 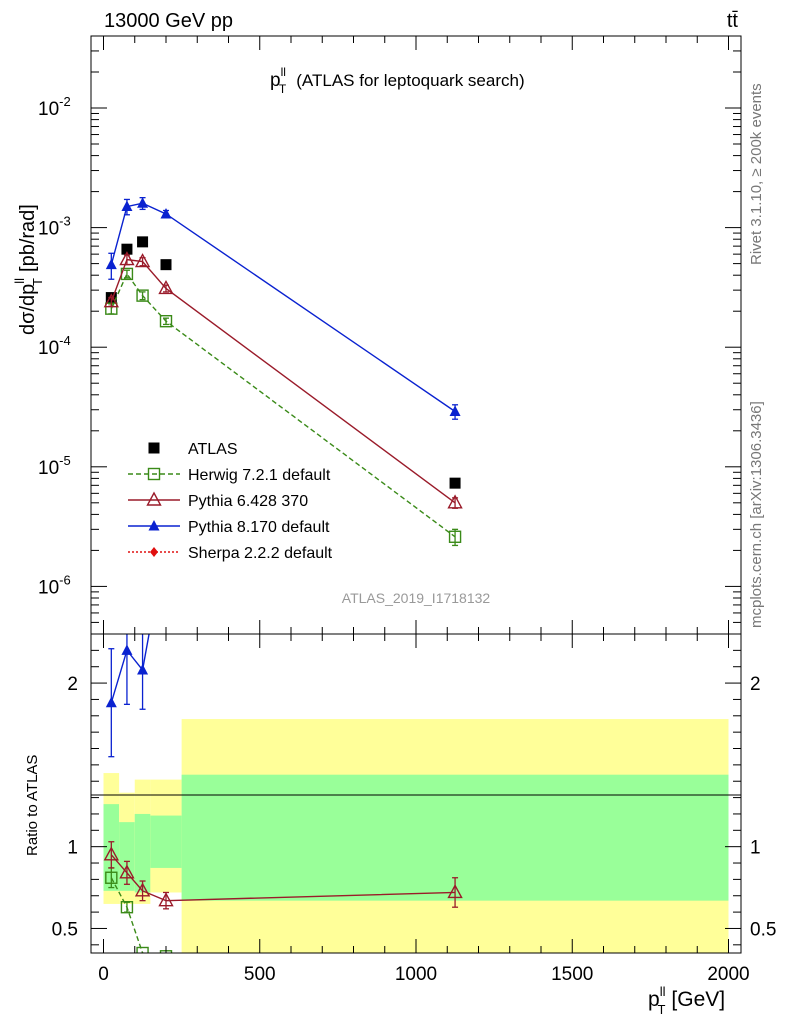 I want to click on ratio-pythia-8-170-default-line, so click(x=130, y=668).